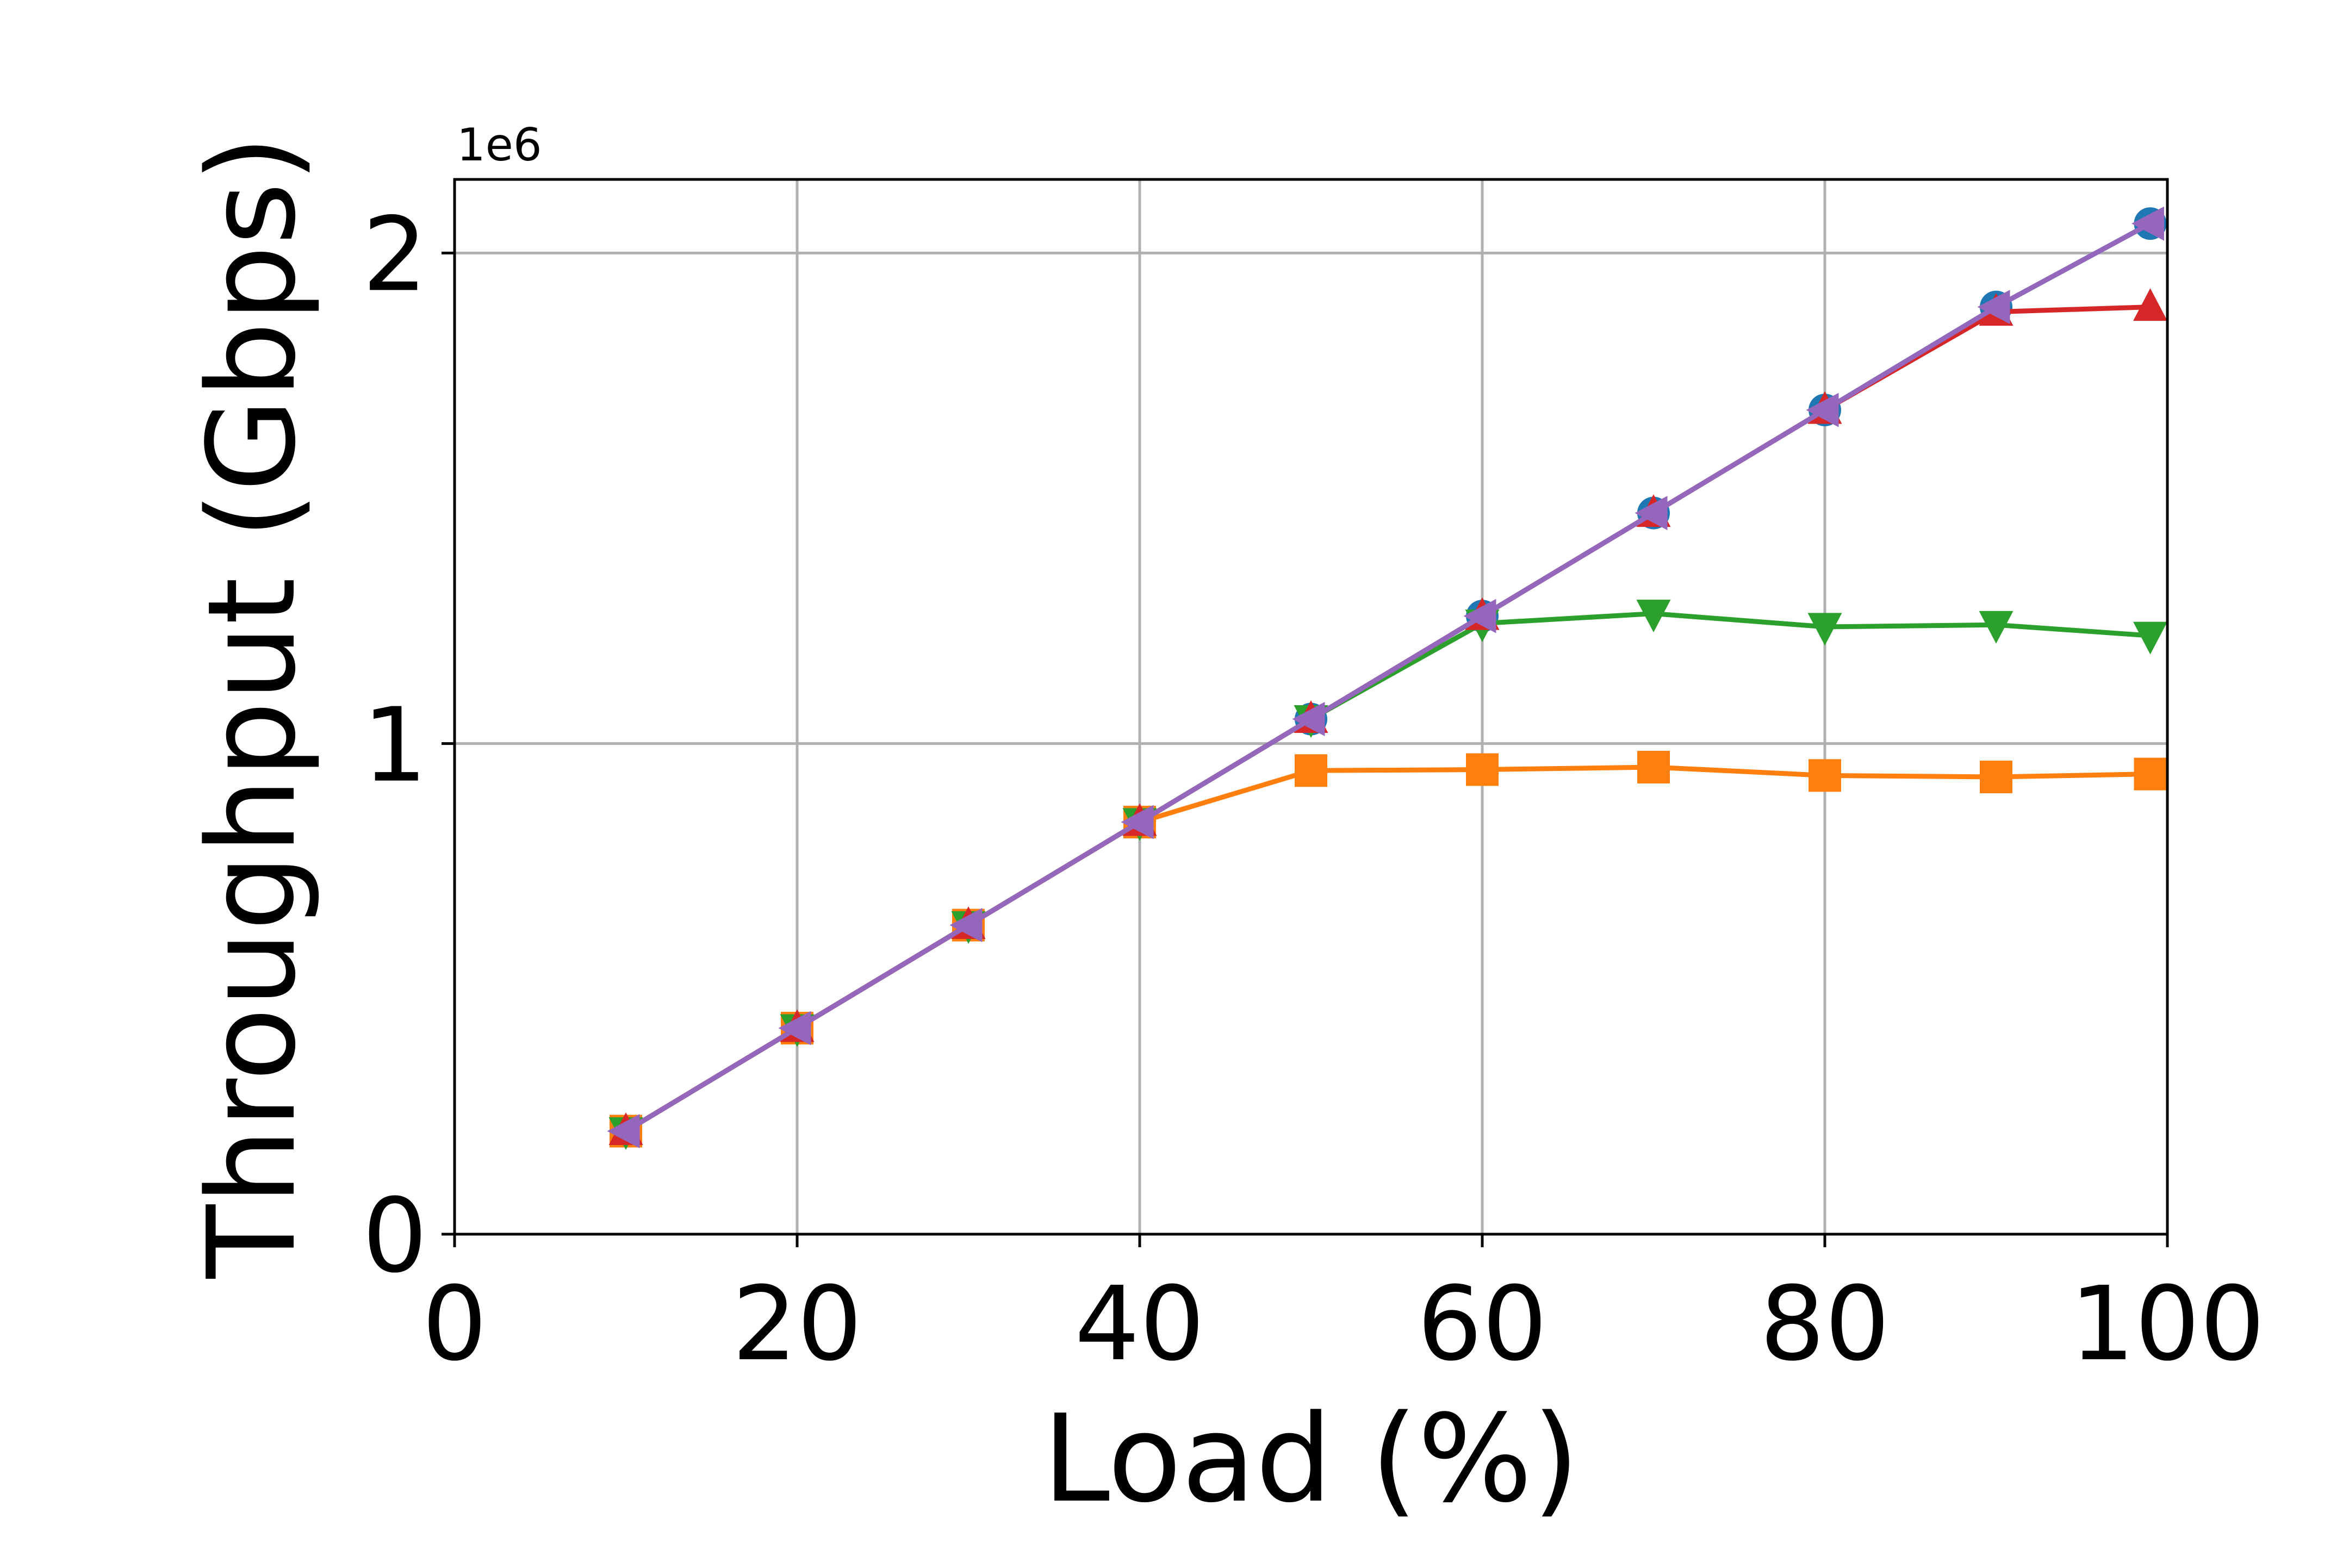 The height and width of the screenshot is (1568, 2349). Describe the element at coordinates (2167, 1324) in the screenshot. I see `x-tick-label: 100` at that location.